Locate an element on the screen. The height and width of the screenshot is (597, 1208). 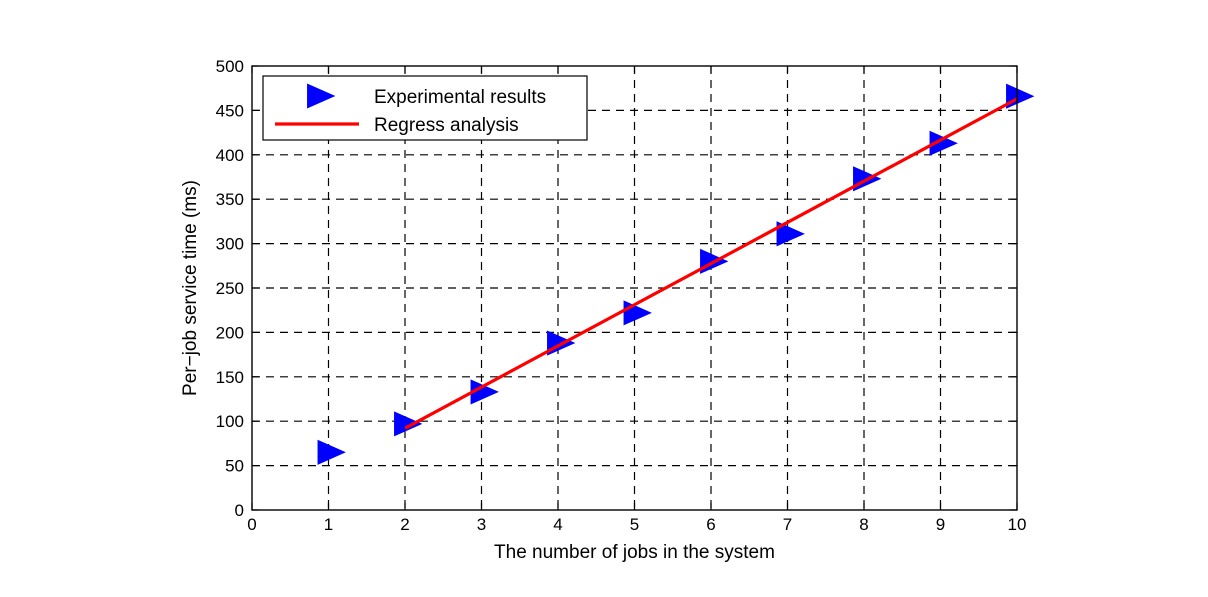
x-tick-label: 3 is located at coordinates (481, 524).